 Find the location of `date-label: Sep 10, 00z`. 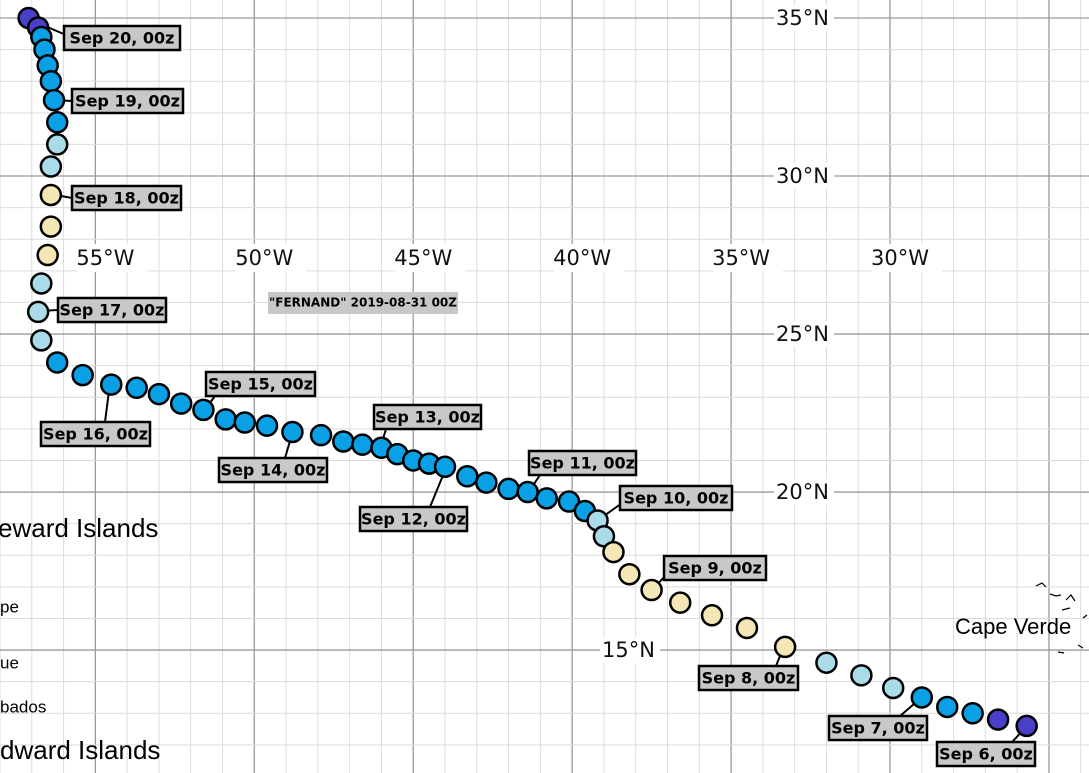

date-label: Sep 10, 00z is located at coordinates (676, 498).